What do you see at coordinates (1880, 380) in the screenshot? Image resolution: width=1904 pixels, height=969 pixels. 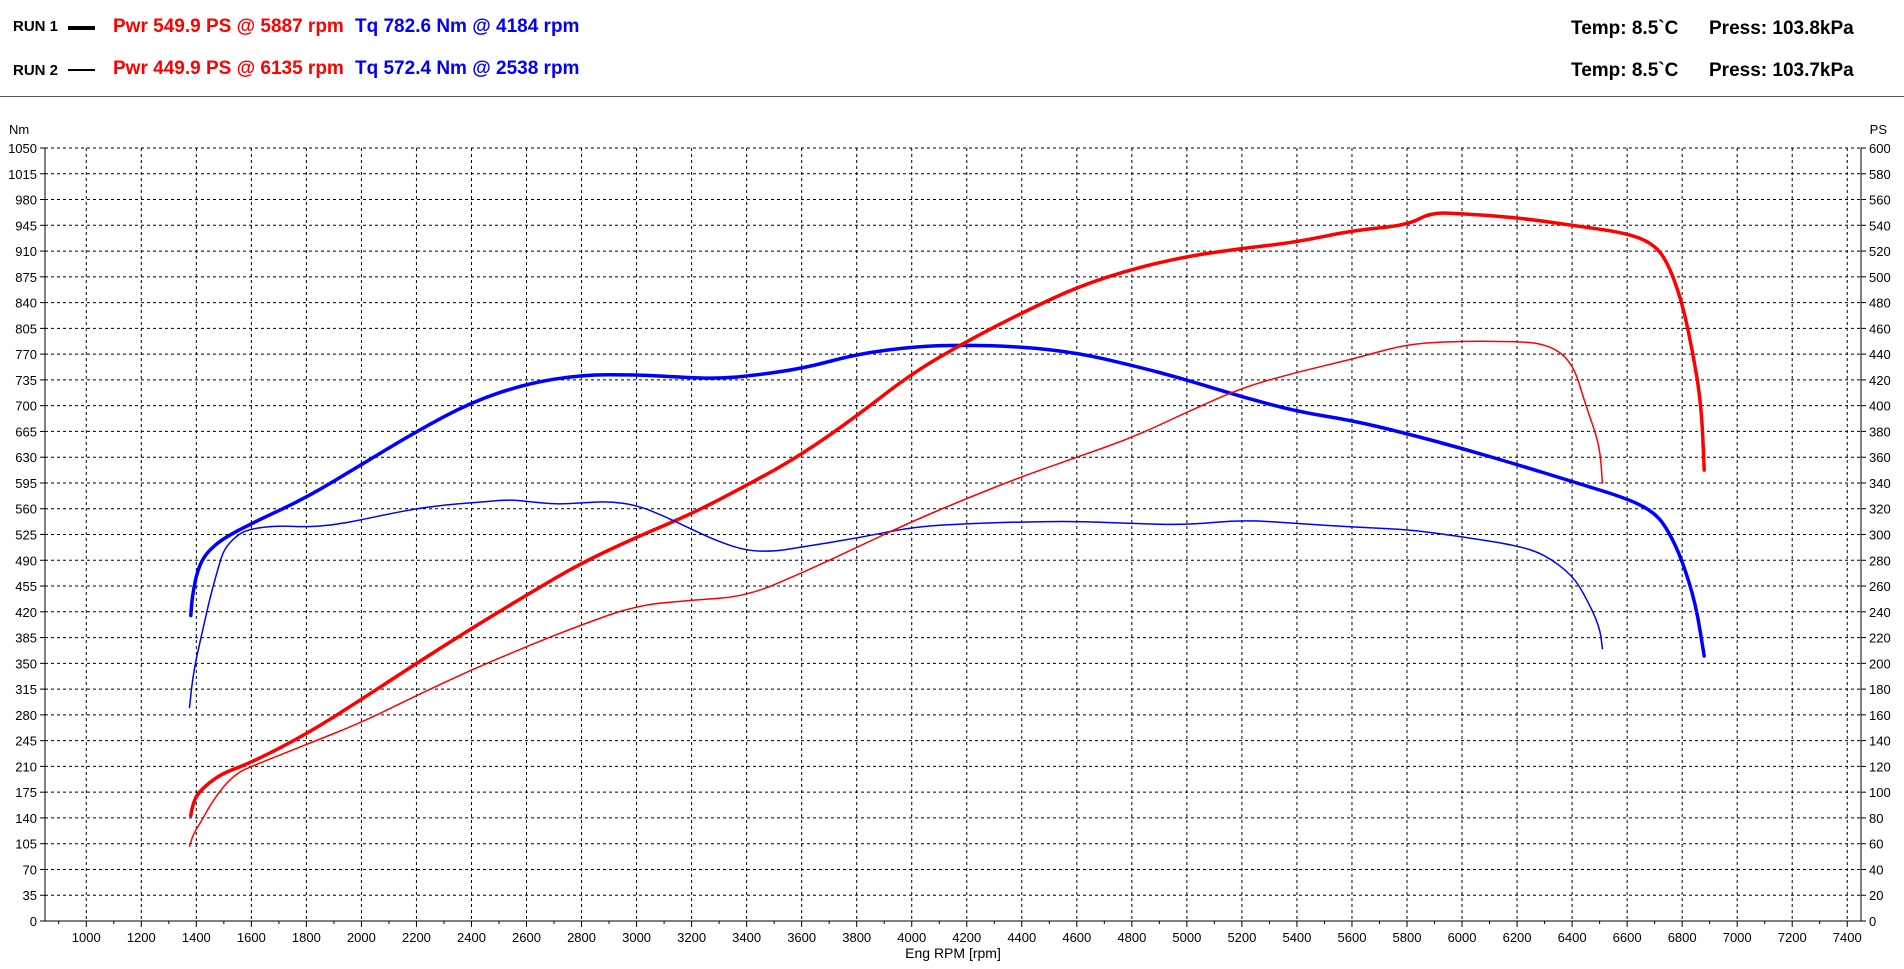 I see `y-right-tick-label: 420` at bounding box center [1880, 380].